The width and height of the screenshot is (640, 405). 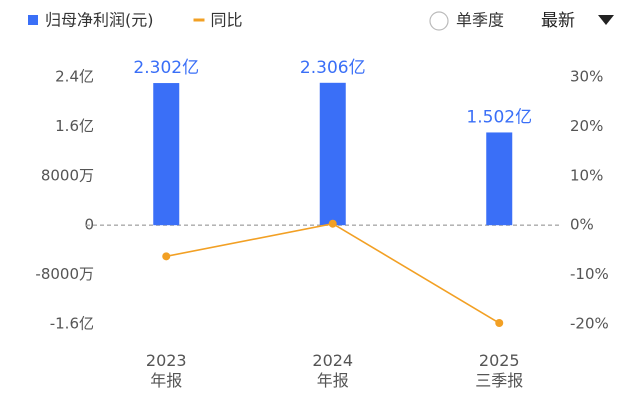 What do you see at coordinates (166, 360) in the screenshot?
I see `x-tick-line: 2023` at bounding box center [166, 360].